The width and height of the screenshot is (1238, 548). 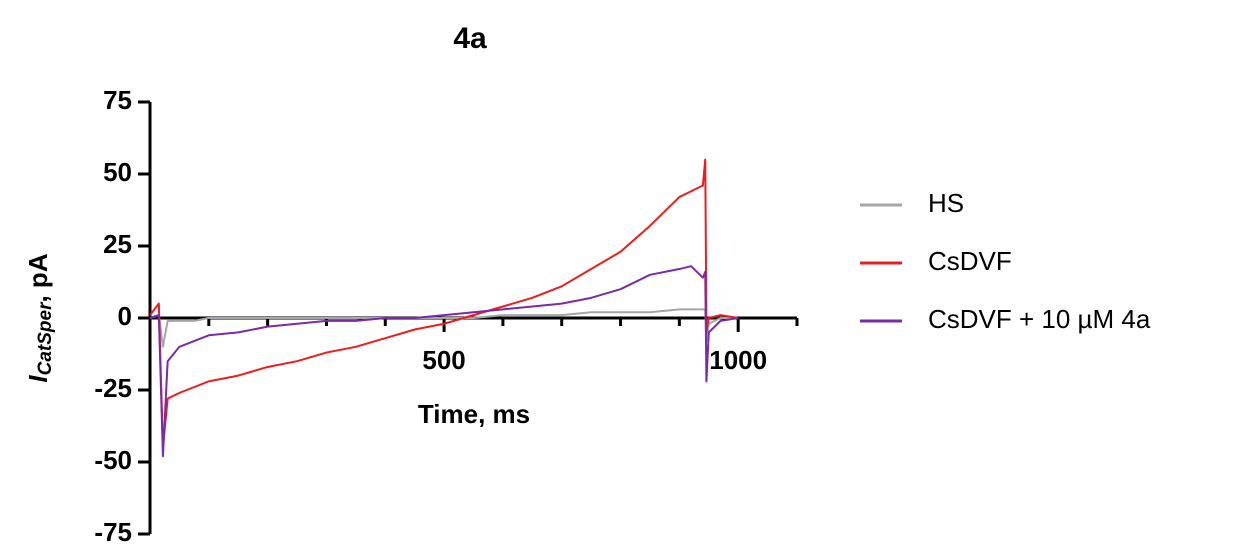 I want to click on y-tick-label: 50, so click(x=117, y=172).